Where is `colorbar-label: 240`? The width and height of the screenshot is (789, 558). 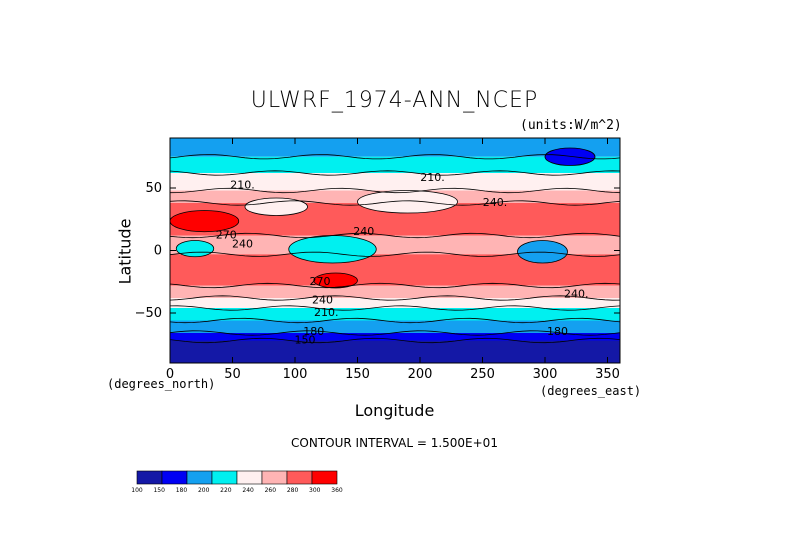
colorbar-label: 240 is located at coordinates (248, 490).